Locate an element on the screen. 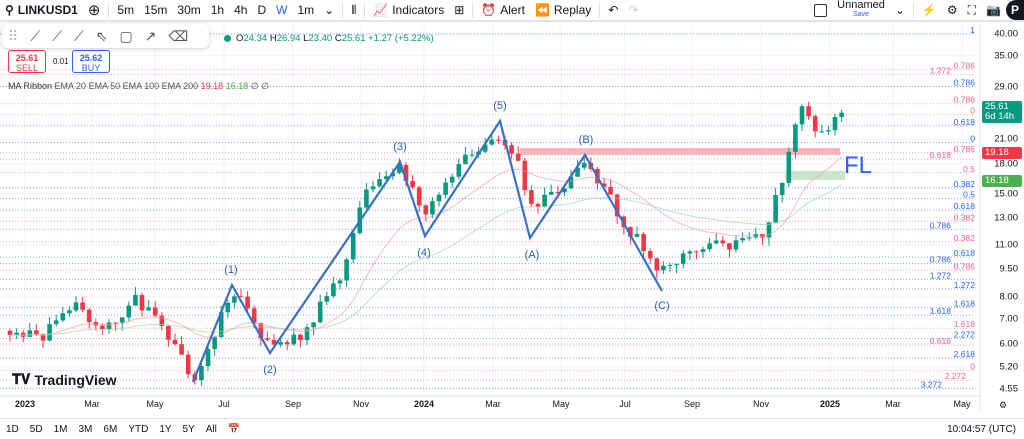 The image size is (1024, 439). layout-square is located at coordinates (820, 10).